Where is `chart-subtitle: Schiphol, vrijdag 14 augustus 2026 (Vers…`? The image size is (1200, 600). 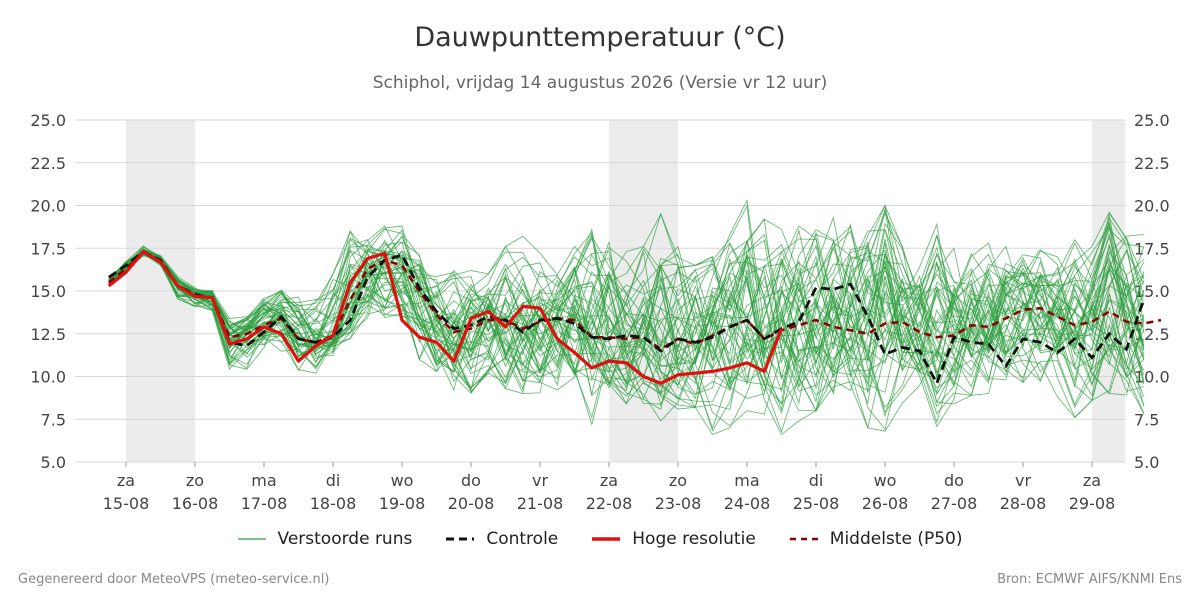 chart-subtitle: Schiphol, vrijdag 14 augustus 2026 (Vers… is located at coordinates (600, 83).